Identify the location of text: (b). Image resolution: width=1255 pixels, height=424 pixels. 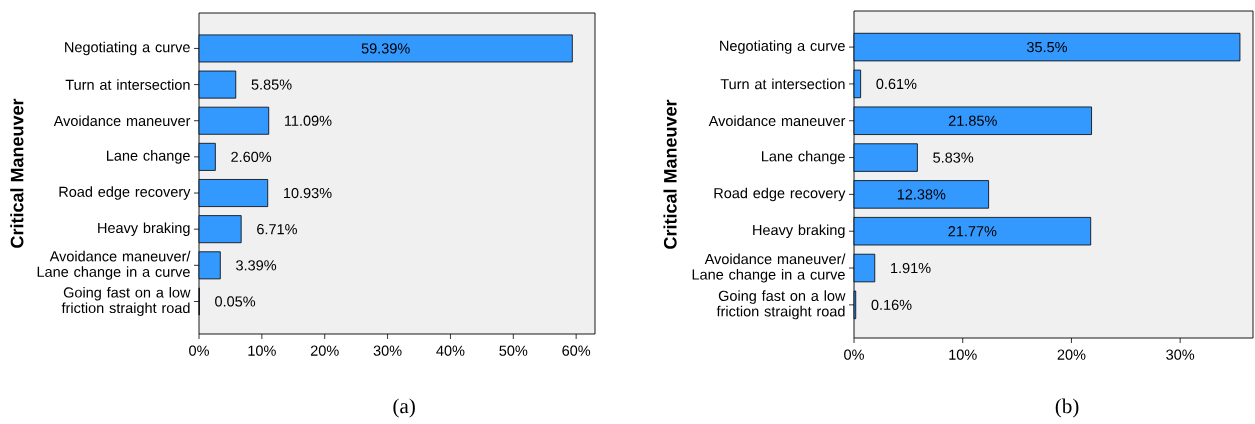
(1067, 408).